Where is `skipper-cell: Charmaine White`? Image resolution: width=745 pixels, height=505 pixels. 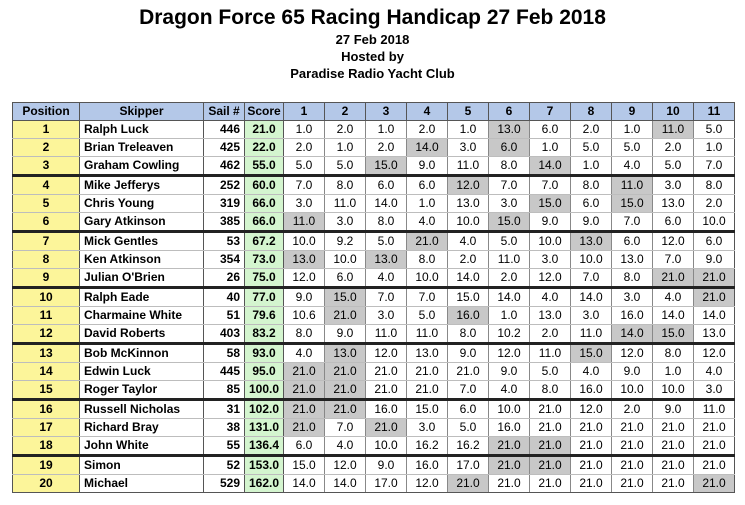
skipper-cell: Charmaine White is located at coordinates (141, 315).